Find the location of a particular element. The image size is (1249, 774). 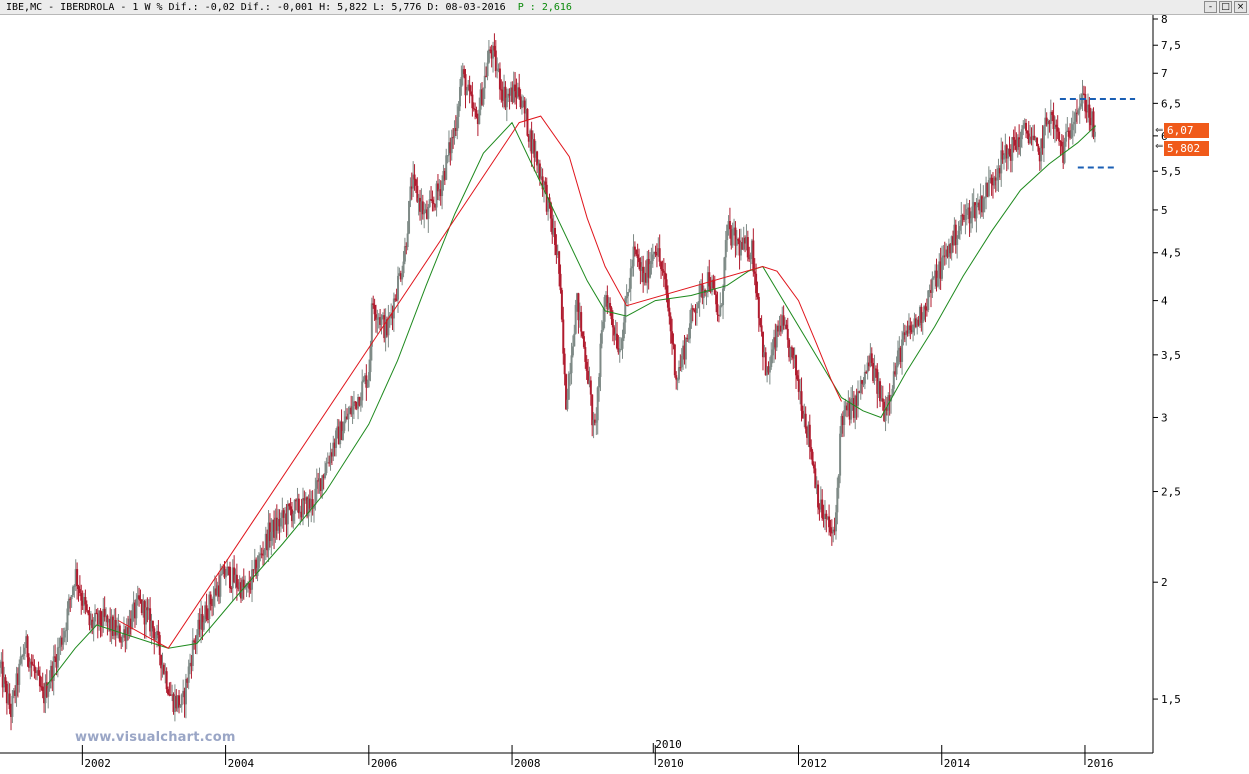

price-arrow-icon: ⇐ is located at coordinates (1159, 146).